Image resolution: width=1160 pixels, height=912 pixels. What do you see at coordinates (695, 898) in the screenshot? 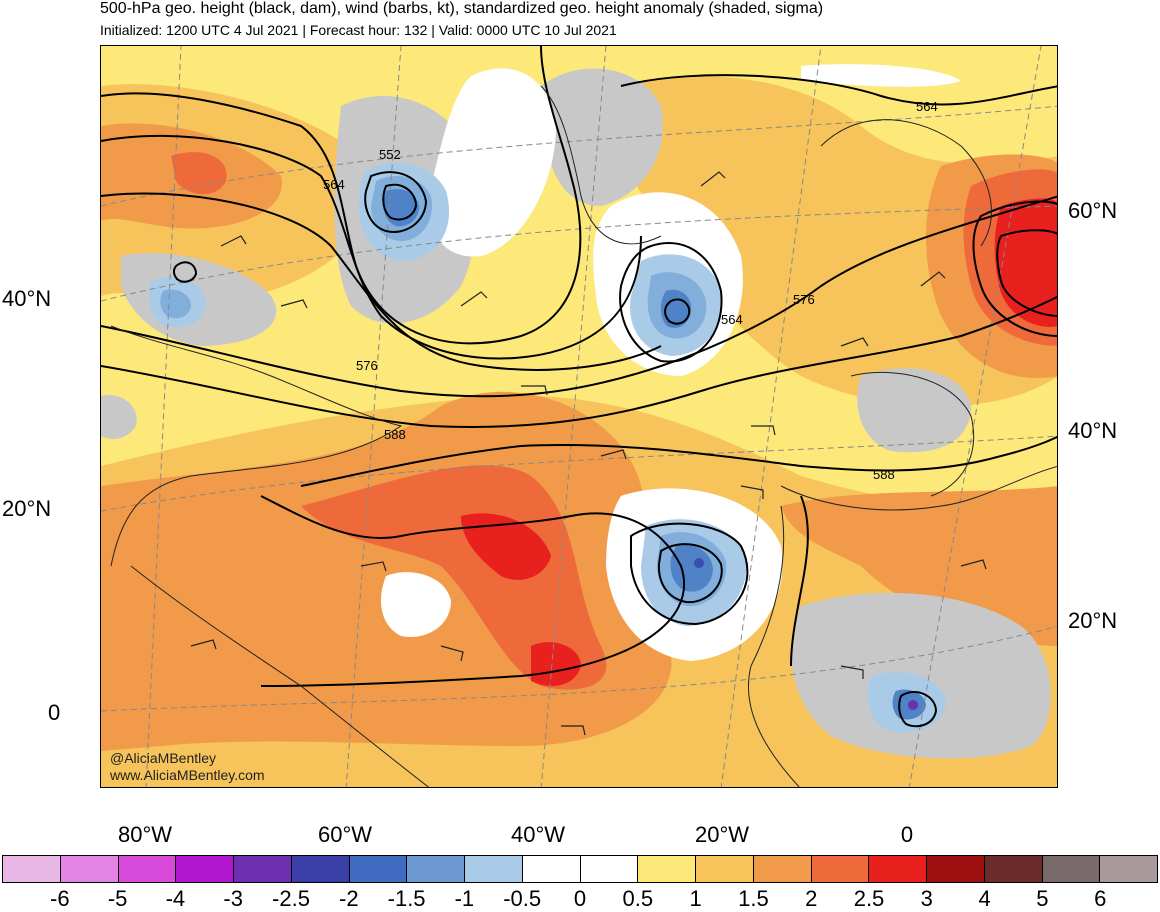
I see `colorbar-tick-label: 1` at bounding box center [695, 898].